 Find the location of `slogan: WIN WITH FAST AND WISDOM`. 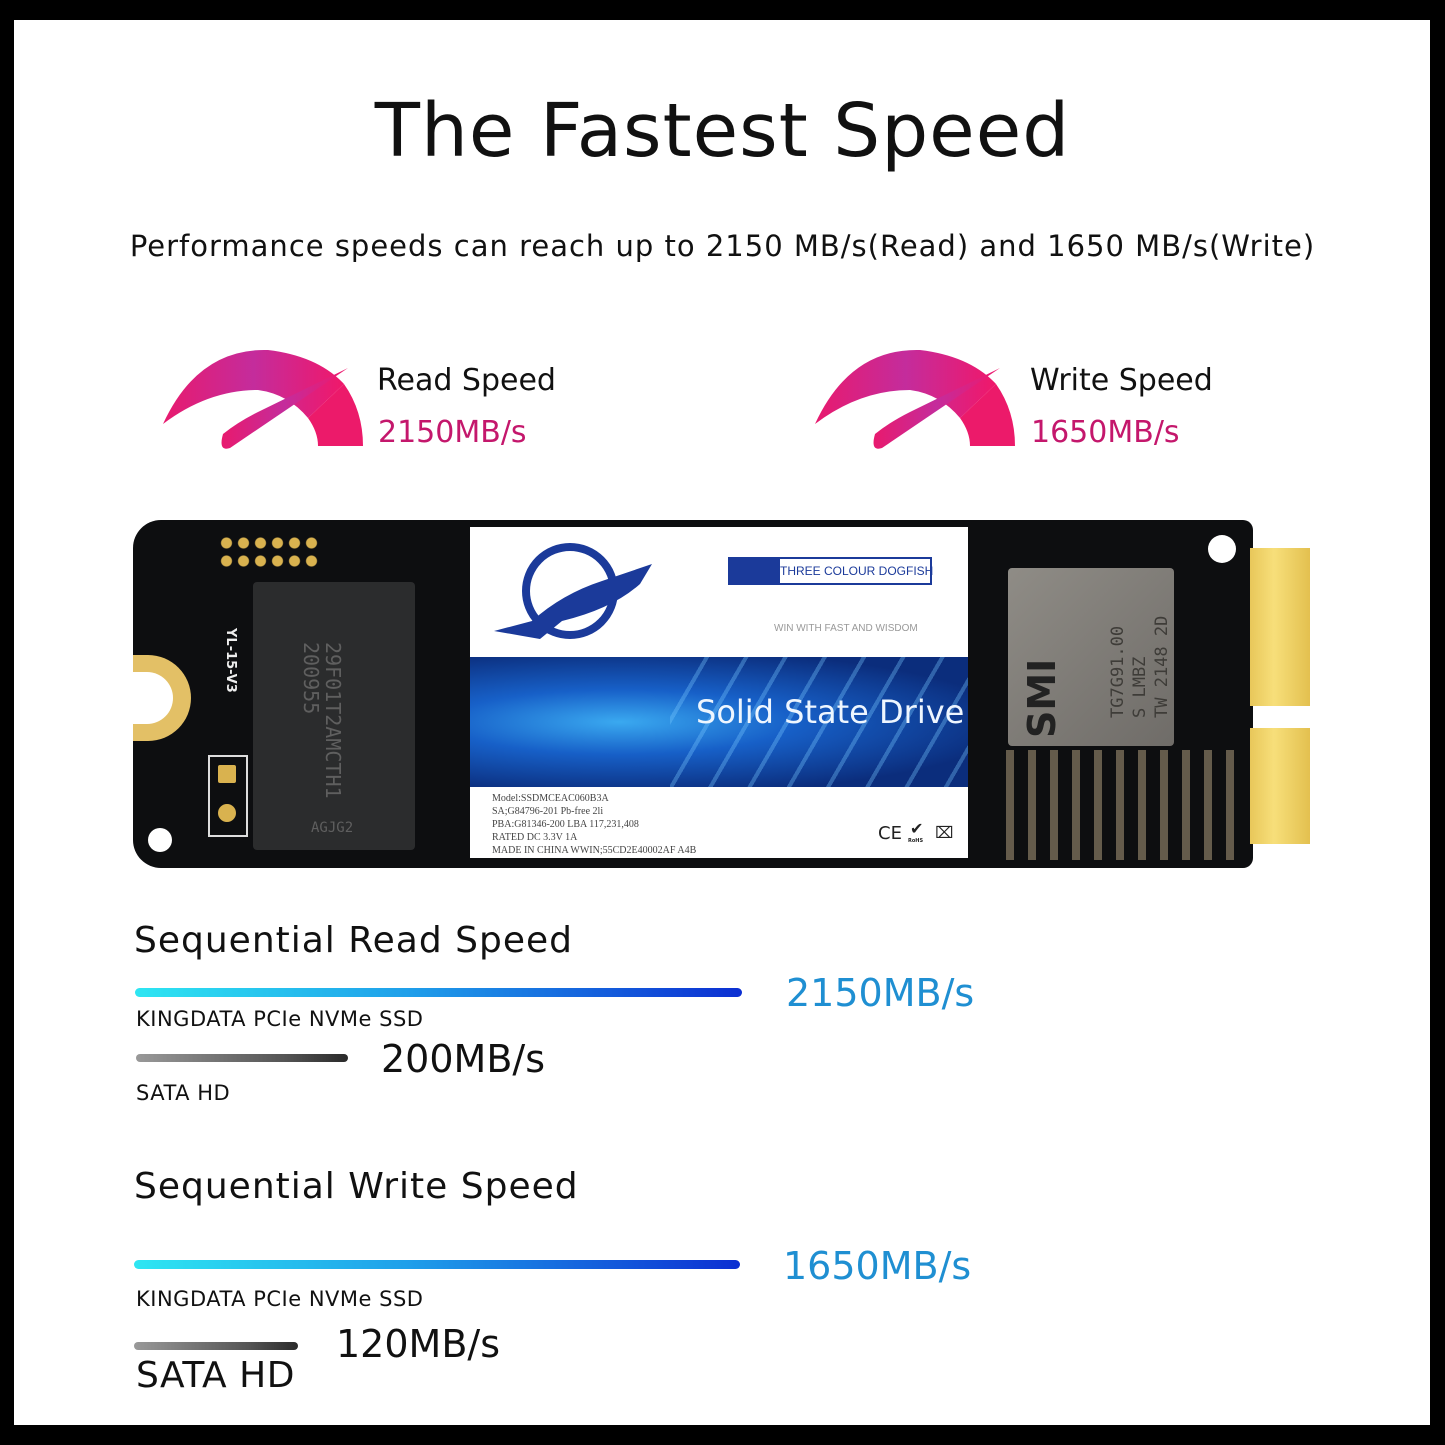

slogan: WIN WITH FAST AND WISDOM is located at coordinates (846, 628).